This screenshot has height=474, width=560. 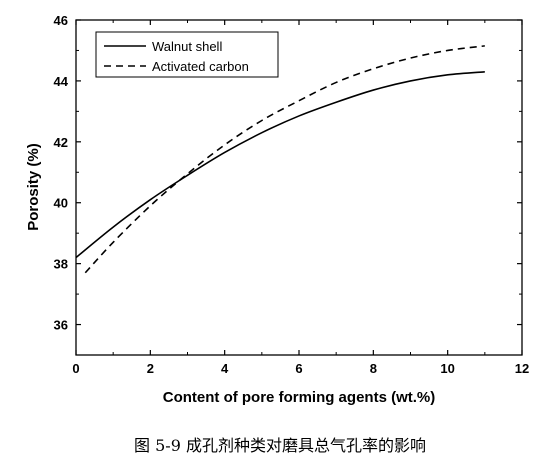 What do you see at coordinates (75, 368) in the screenshot?
I see `x-tick-label: 0` at bounding box center [75, 368].